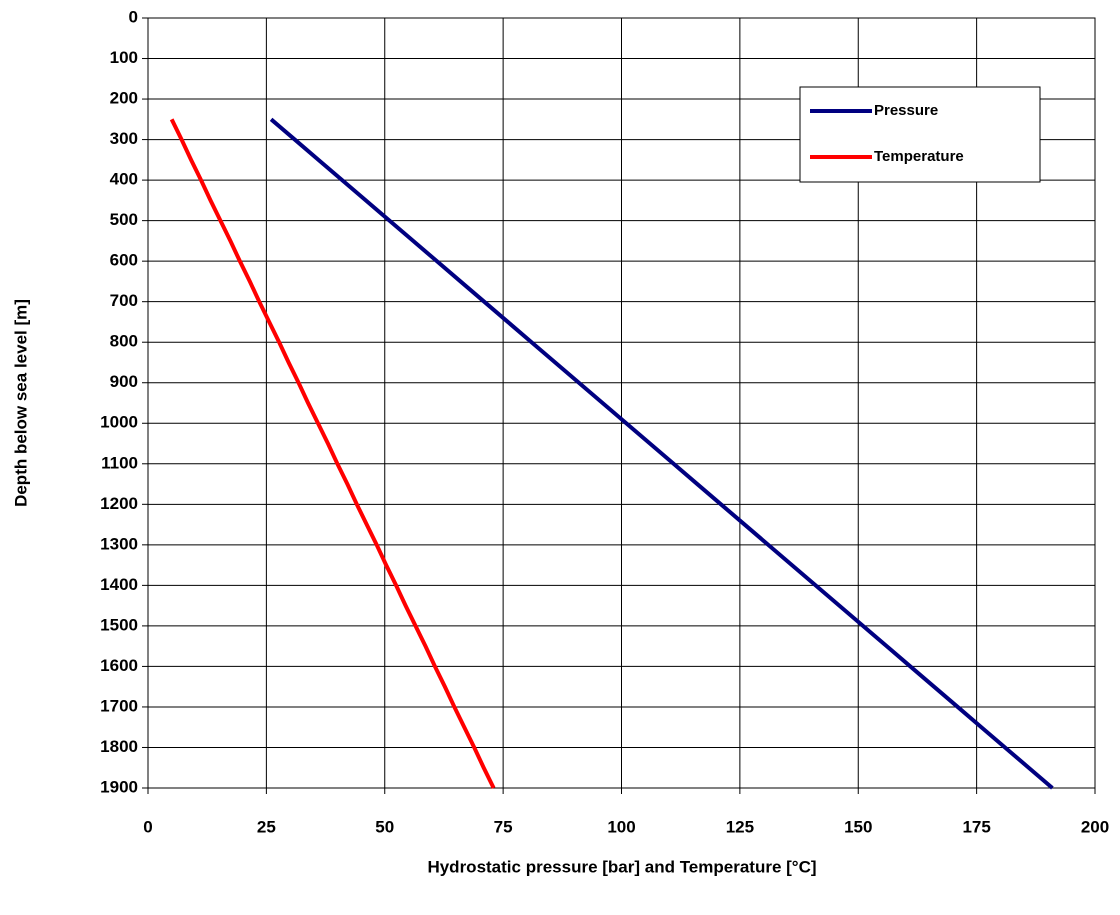 This screenshot has height=915, width=1120. I want to click on x-tick-label: 25, so click(266, 826).